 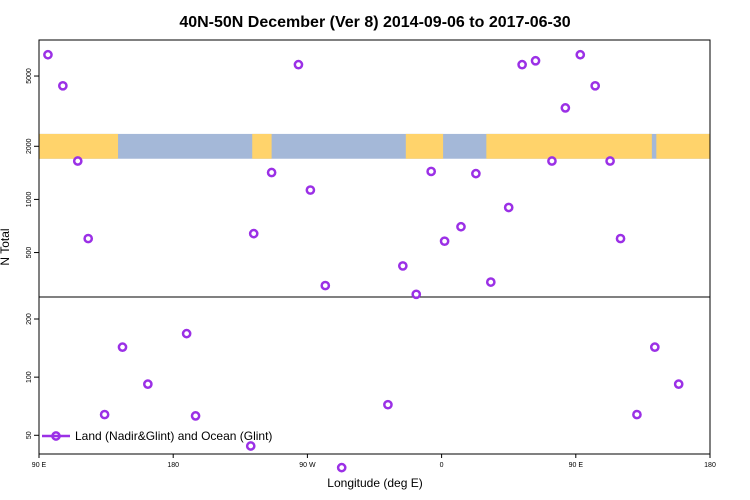 I want to click on legend-label: Land (Nadir&Glint) and Ocean (Glint), so click(x=173, y=436).